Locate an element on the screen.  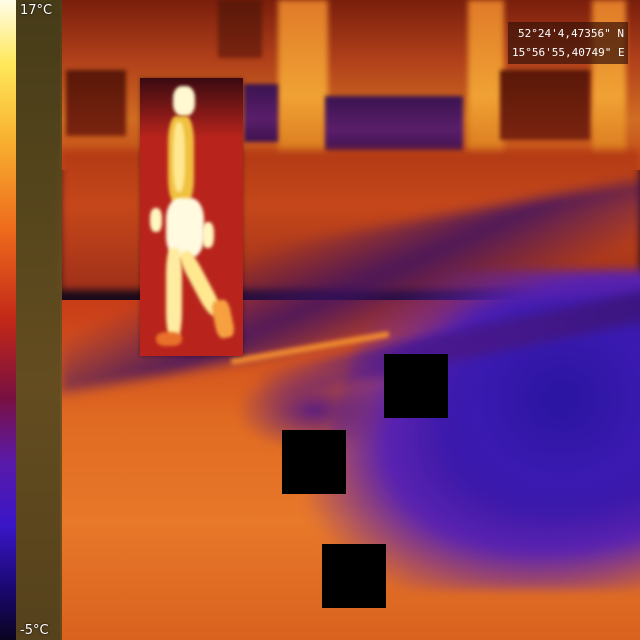
person-left-leg is located at coordinates (174, 293).